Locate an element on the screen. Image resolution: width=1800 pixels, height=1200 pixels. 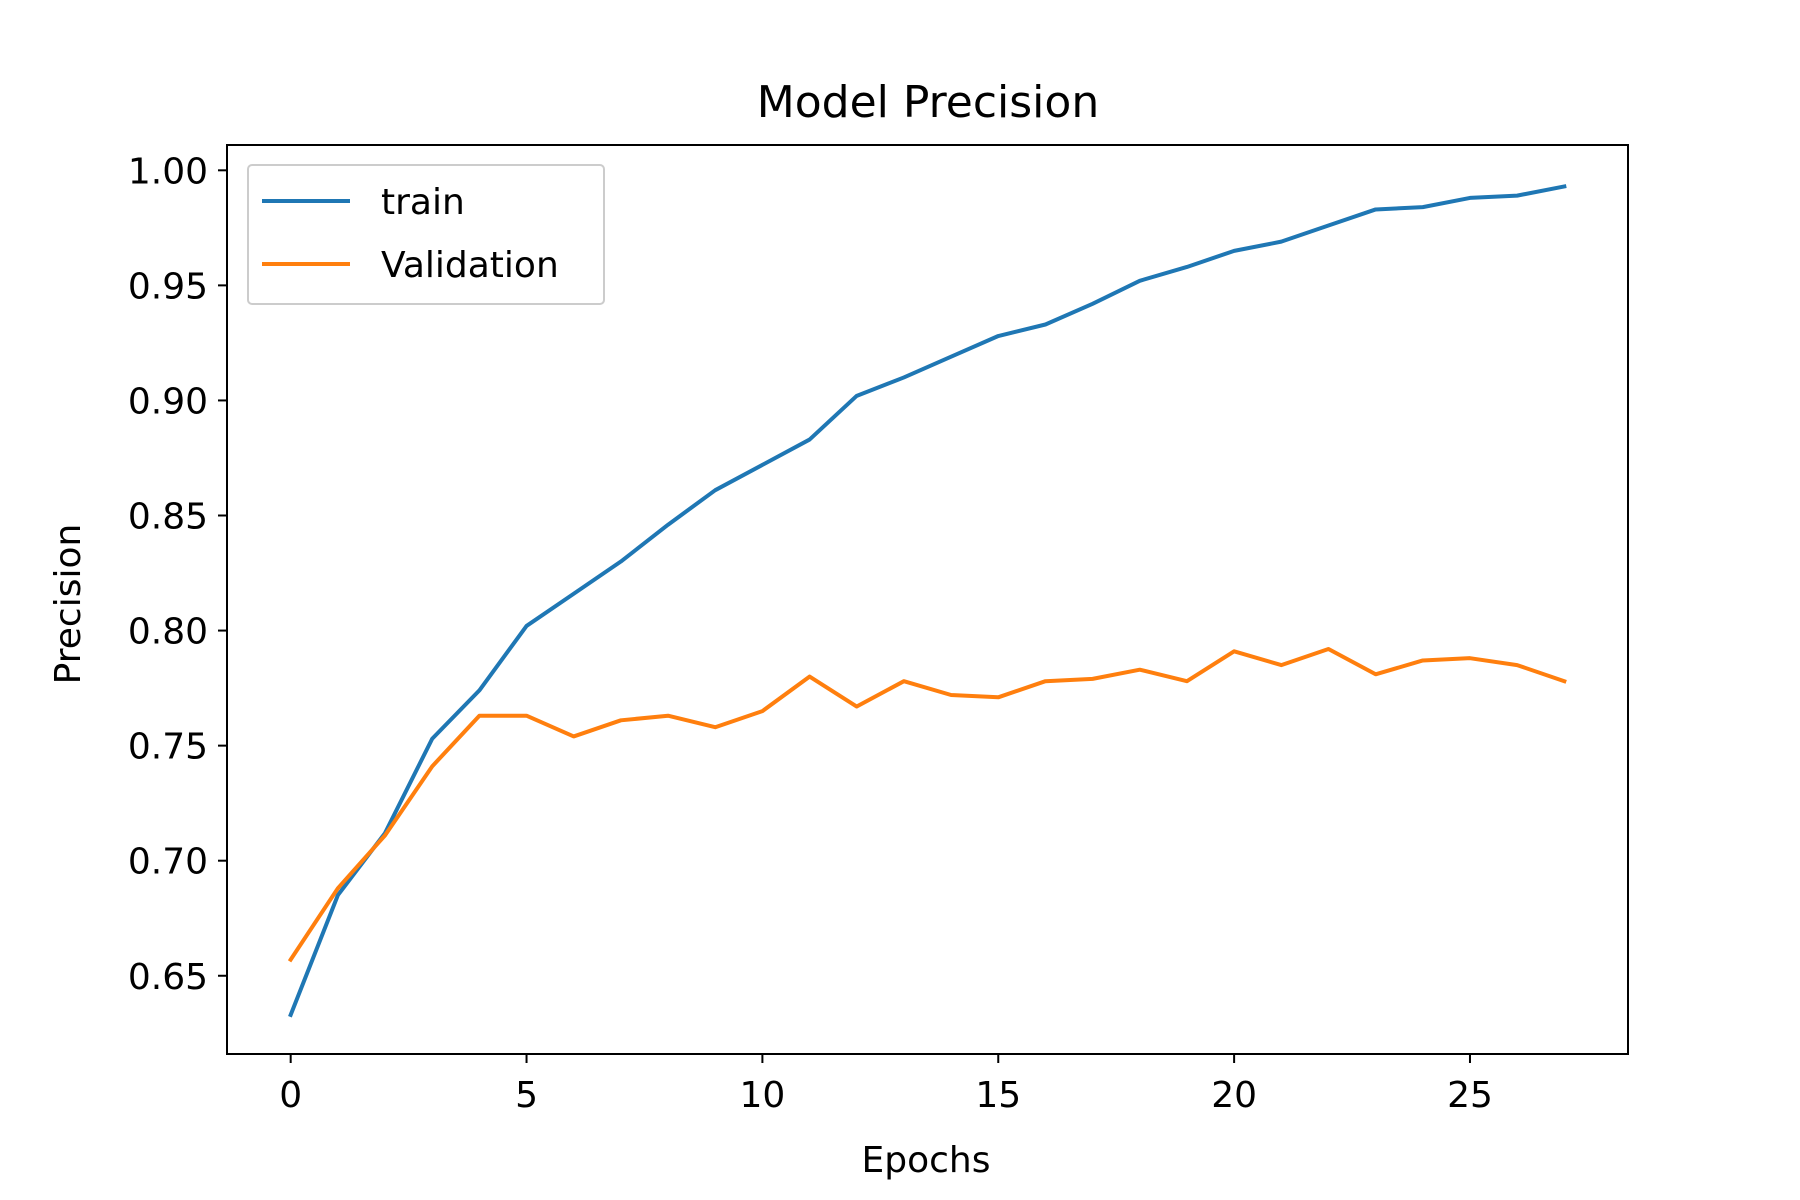
x-tick-label: 5 is located at coordinates (526, 1095).